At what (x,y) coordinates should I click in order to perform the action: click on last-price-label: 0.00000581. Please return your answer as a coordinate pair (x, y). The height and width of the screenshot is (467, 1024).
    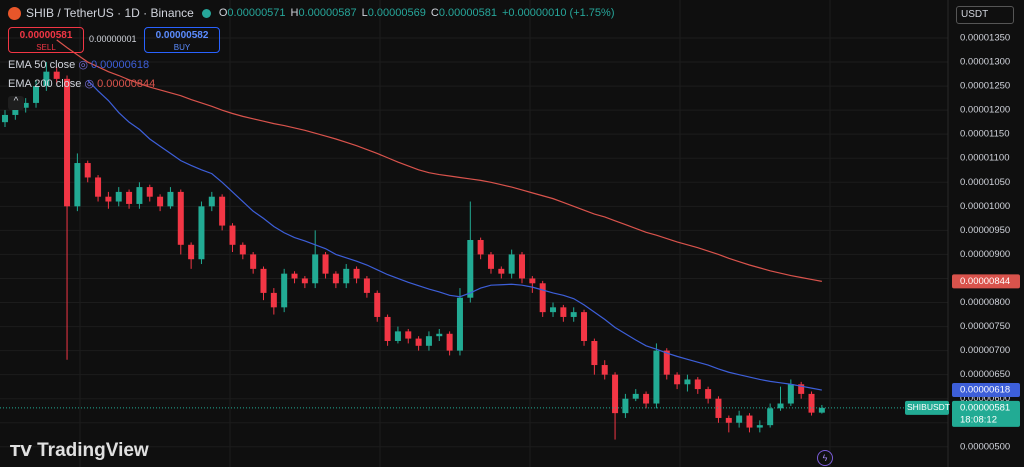
    Looking at the image, I should click on (985, 407).